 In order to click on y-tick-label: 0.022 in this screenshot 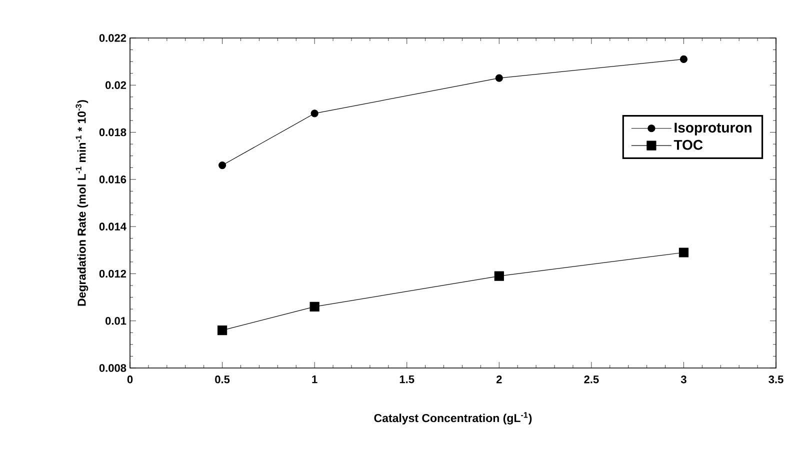, I will do `click(112, 38)`.